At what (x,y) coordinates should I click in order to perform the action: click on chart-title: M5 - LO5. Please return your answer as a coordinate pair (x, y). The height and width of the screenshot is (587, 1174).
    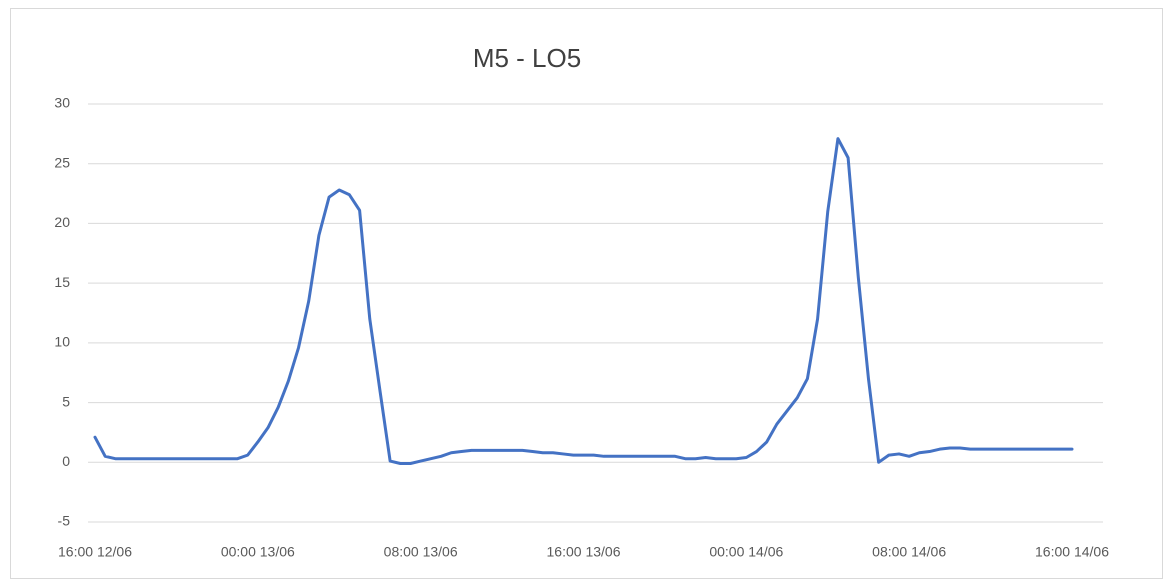
    Looking at the image, I should click on (527, 58).